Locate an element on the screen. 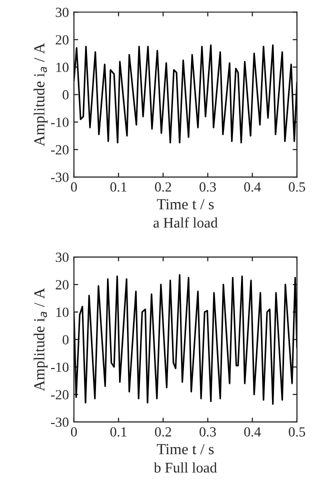 The width and height of the screenshot is (320, 485). text: a Half load is located at coordinates (186, 222).